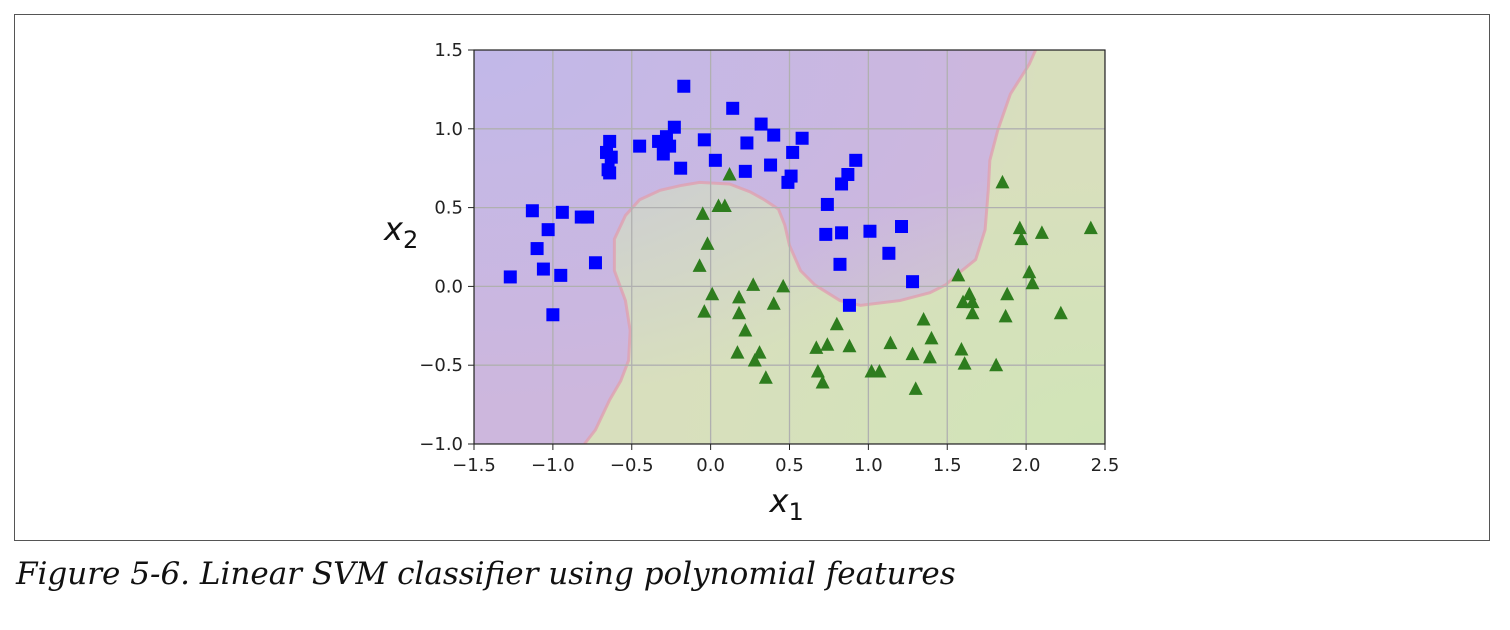 Image resolution: width=1510 pixels, height=630 pixels. What do you see at coordinates (441, 444) in the screenshot?
I see `y-tick-label: −1.0` at bounding box center [441, 444].